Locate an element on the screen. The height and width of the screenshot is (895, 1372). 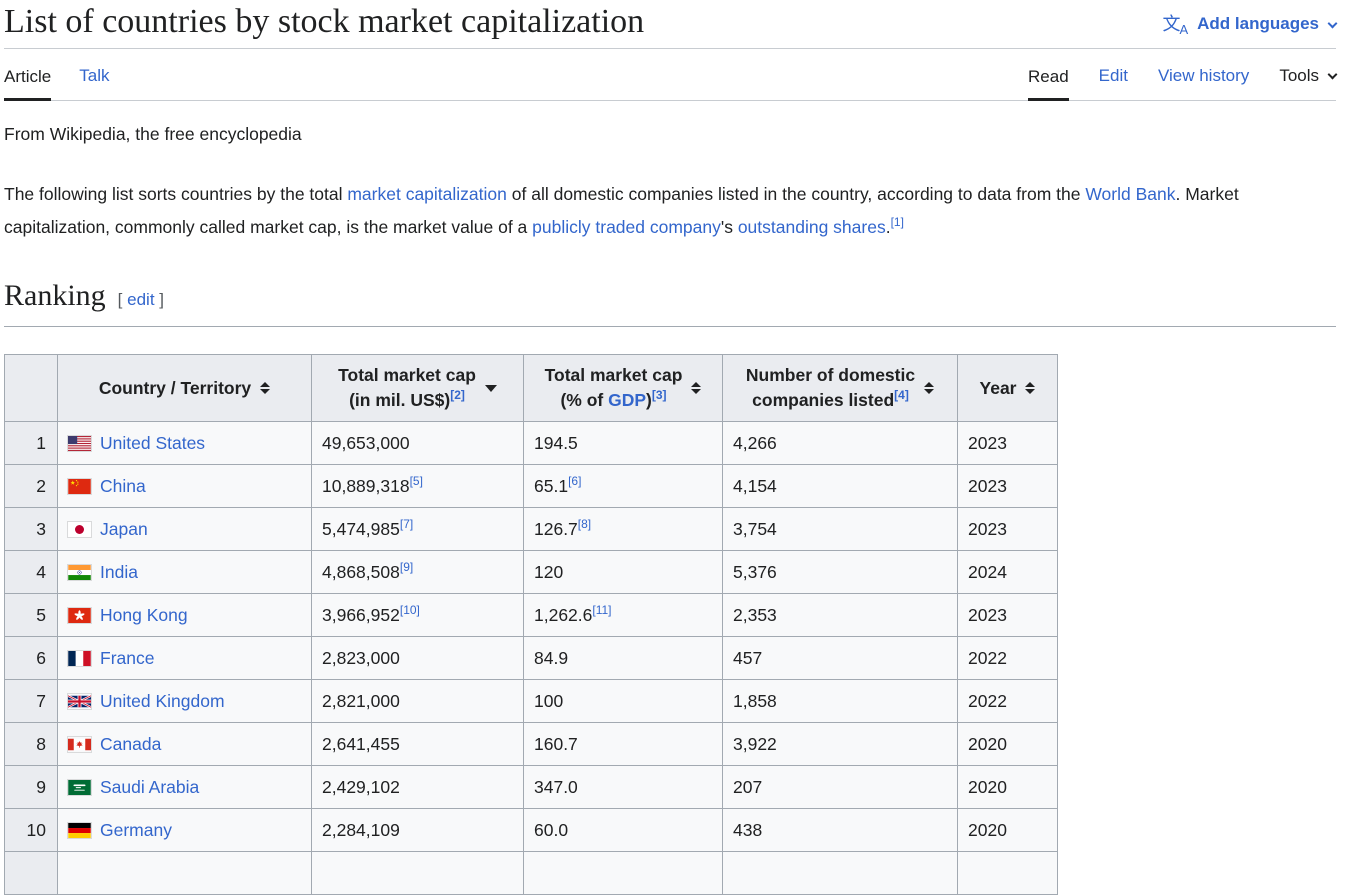
column-header-total-market-cap: Total market cap (in mil. US$)[2] is located at coordinates (417, 388).